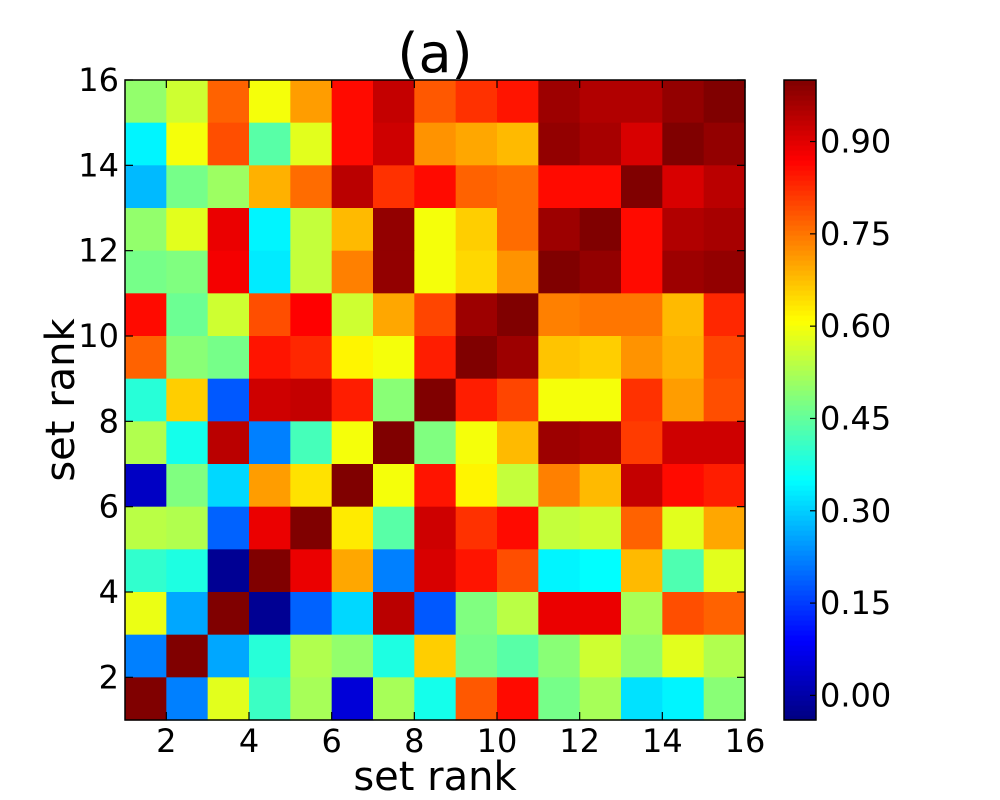 Image resolution: width=1000 pixels, height=800 pixels. I want to click on chart-title: (a), so click(434, 53).